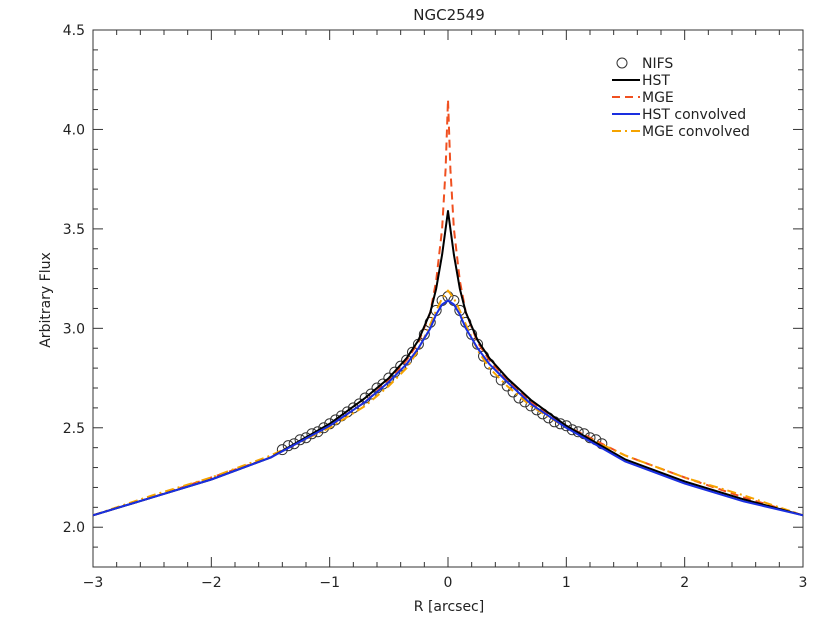 The image size is (830, 624). What do you see at coordinates (449, 607) in the screenshot?
I see `x-axis-label: R [arcsec]` at bounding box center [449, 607].